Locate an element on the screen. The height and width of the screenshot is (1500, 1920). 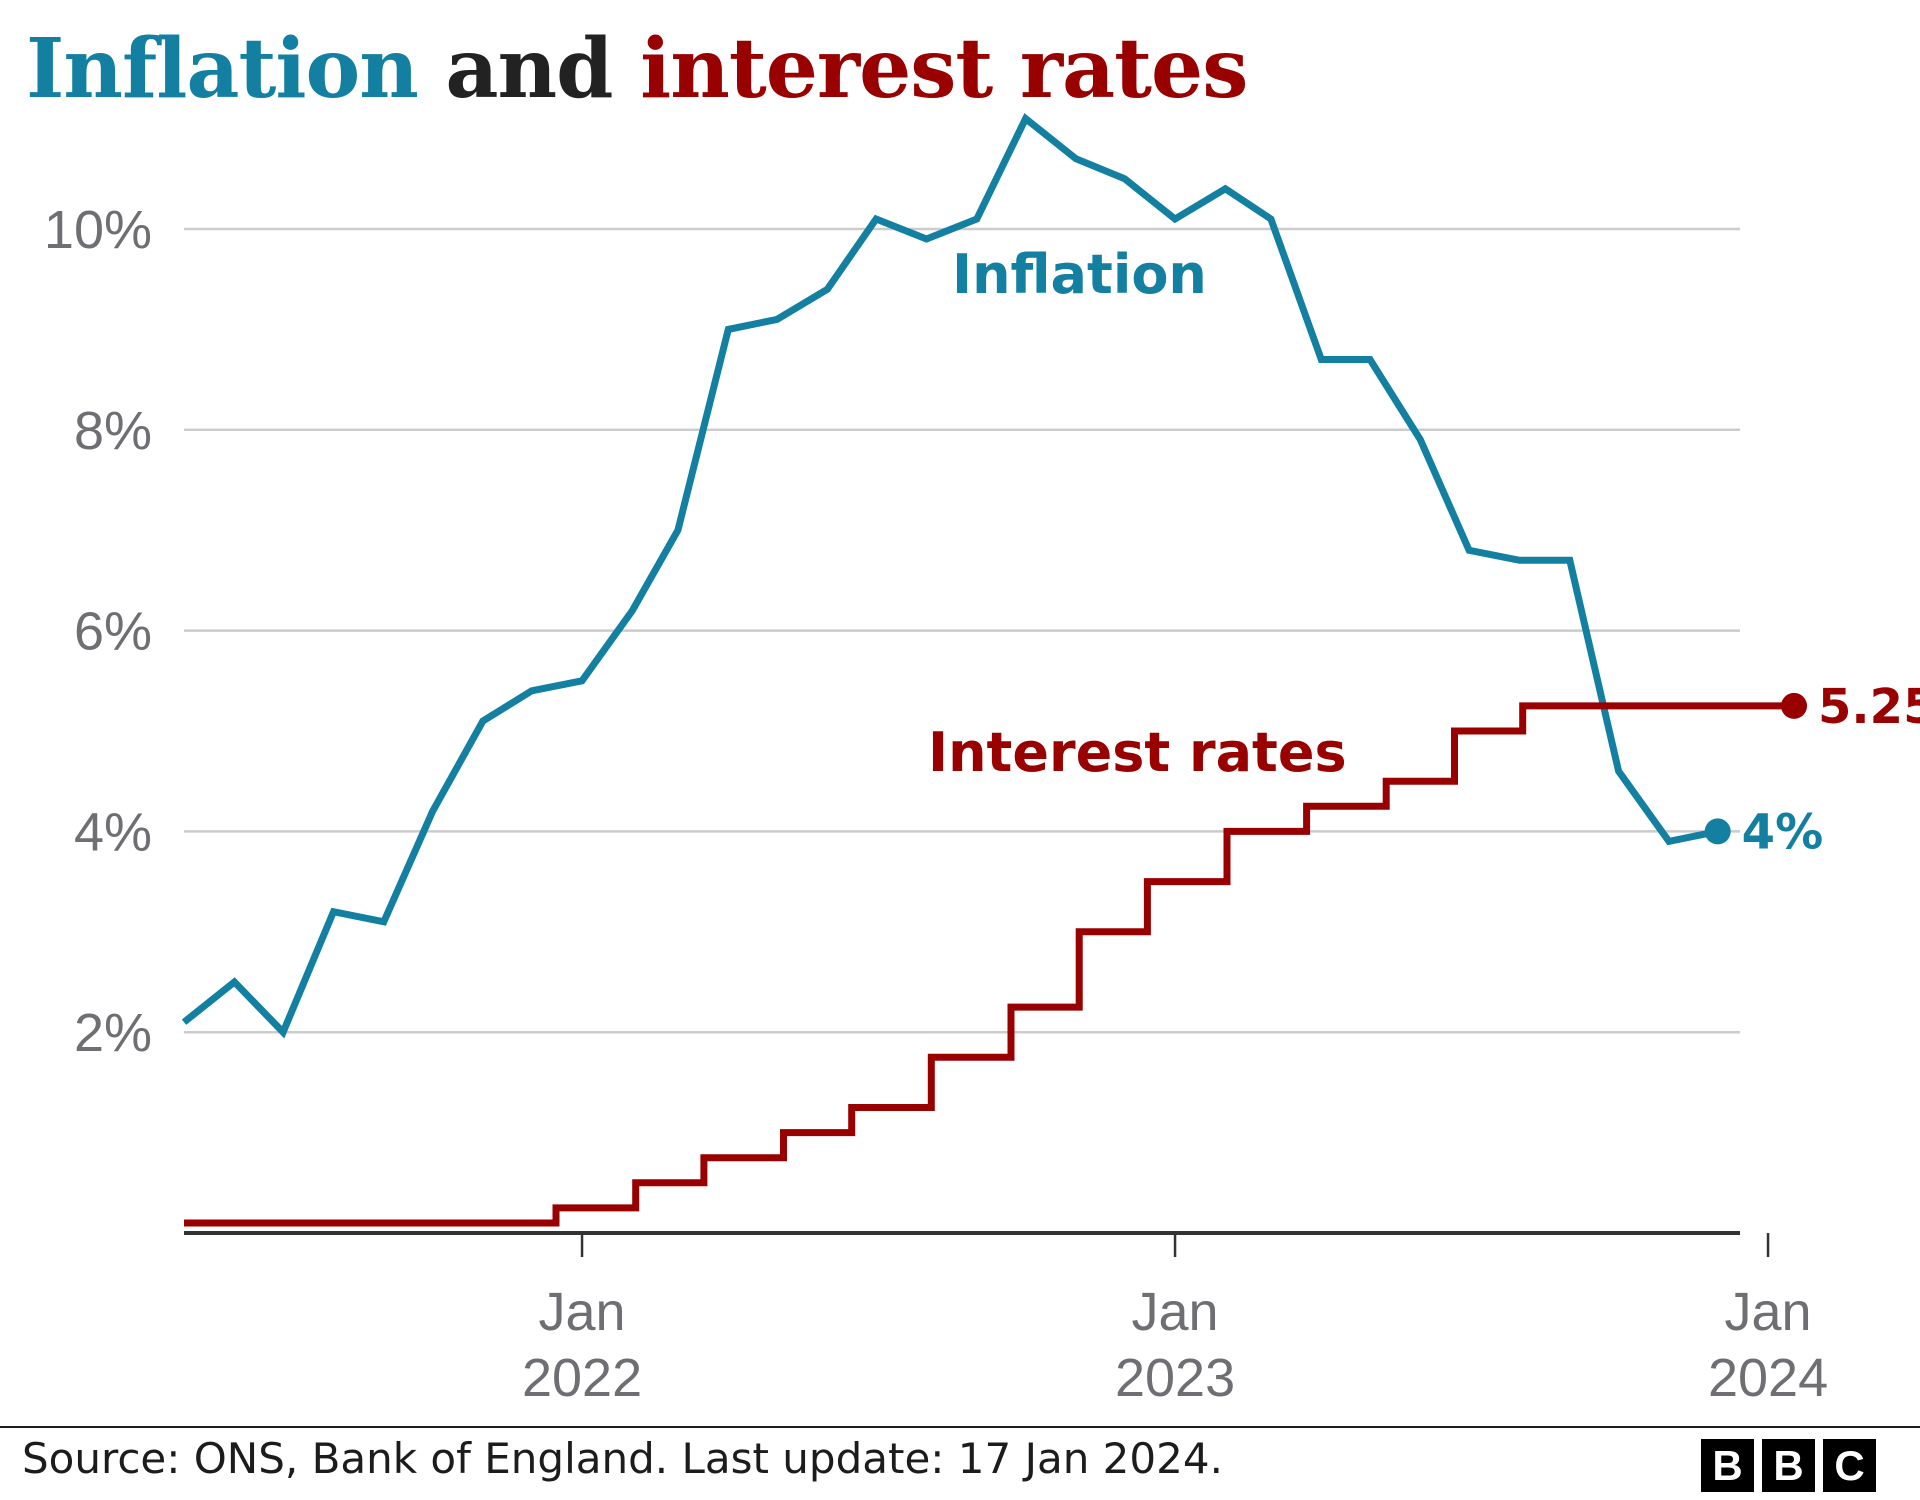
y-tick-label: 2% is located at coordinates (113, 1033).